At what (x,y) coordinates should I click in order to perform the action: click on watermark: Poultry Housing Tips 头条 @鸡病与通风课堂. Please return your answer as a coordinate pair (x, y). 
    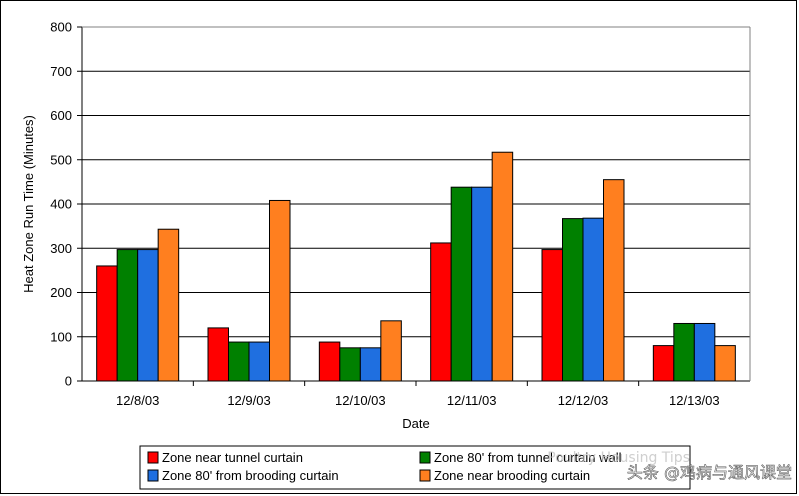
    Looking at the image, I should click on (669, 466).